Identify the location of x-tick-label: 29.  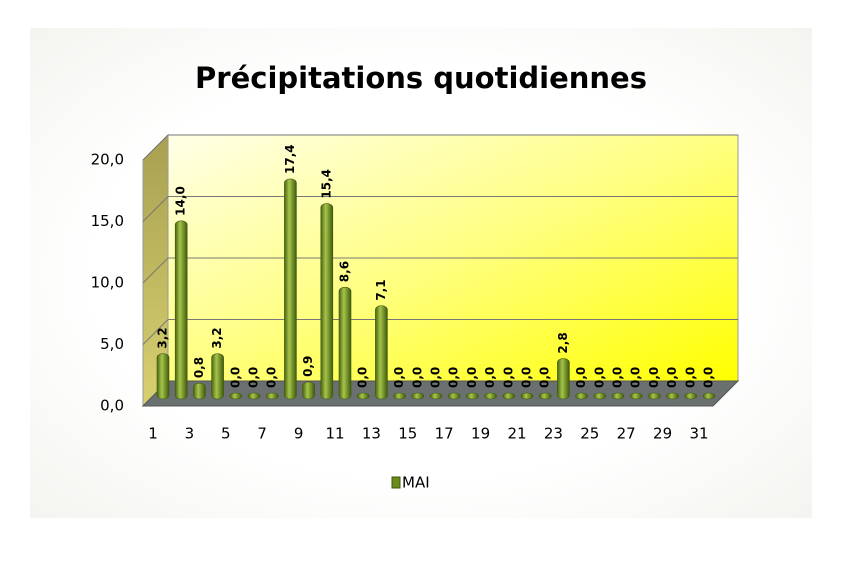
(662, 434).